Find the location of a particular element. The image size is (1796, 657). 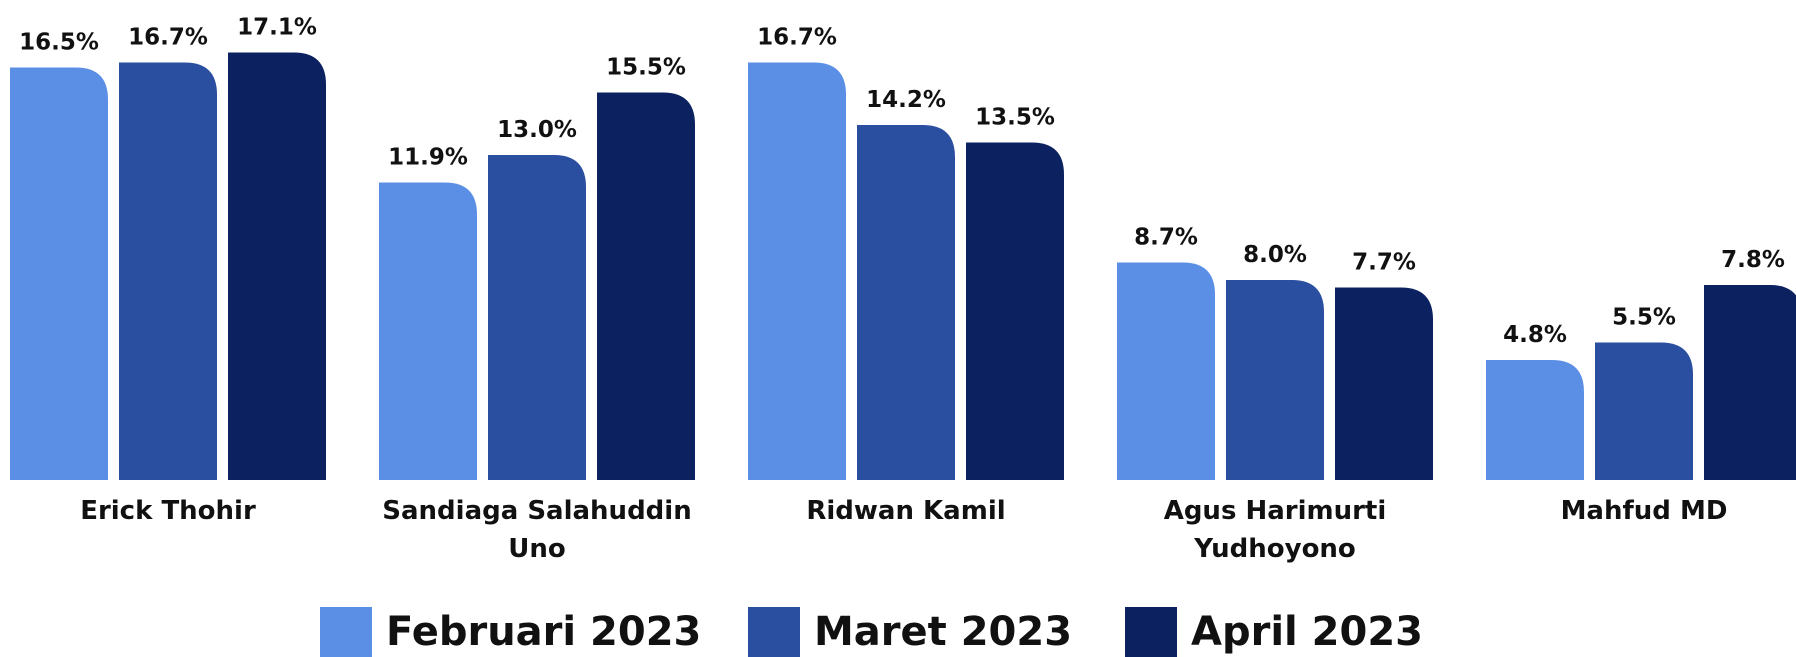

value-label: 13.5% is located at coordinates (1015, 118).